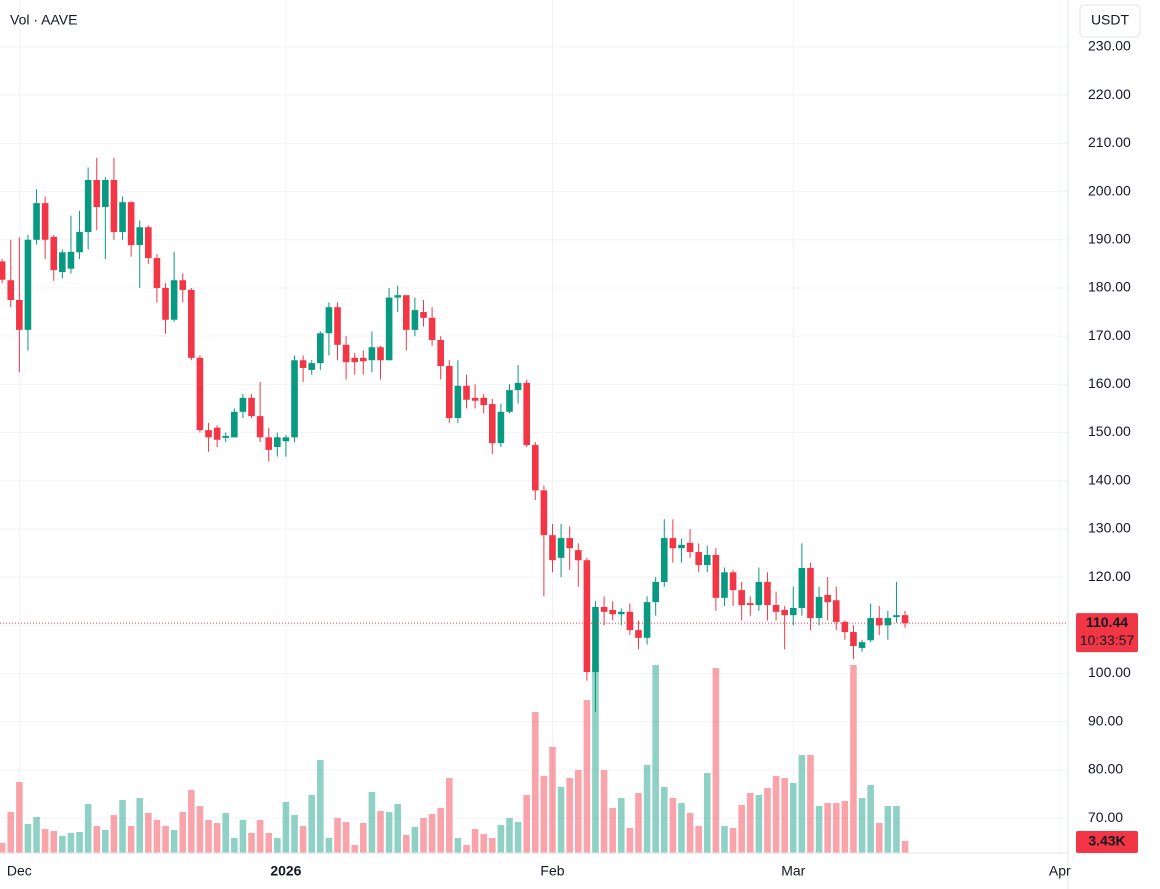 The image size is (1160, 889). What do you see at coordinates (1105, 817) in the screenshot?
I see `y-tick-label: 70.00` at bounding box center [1105, 817].